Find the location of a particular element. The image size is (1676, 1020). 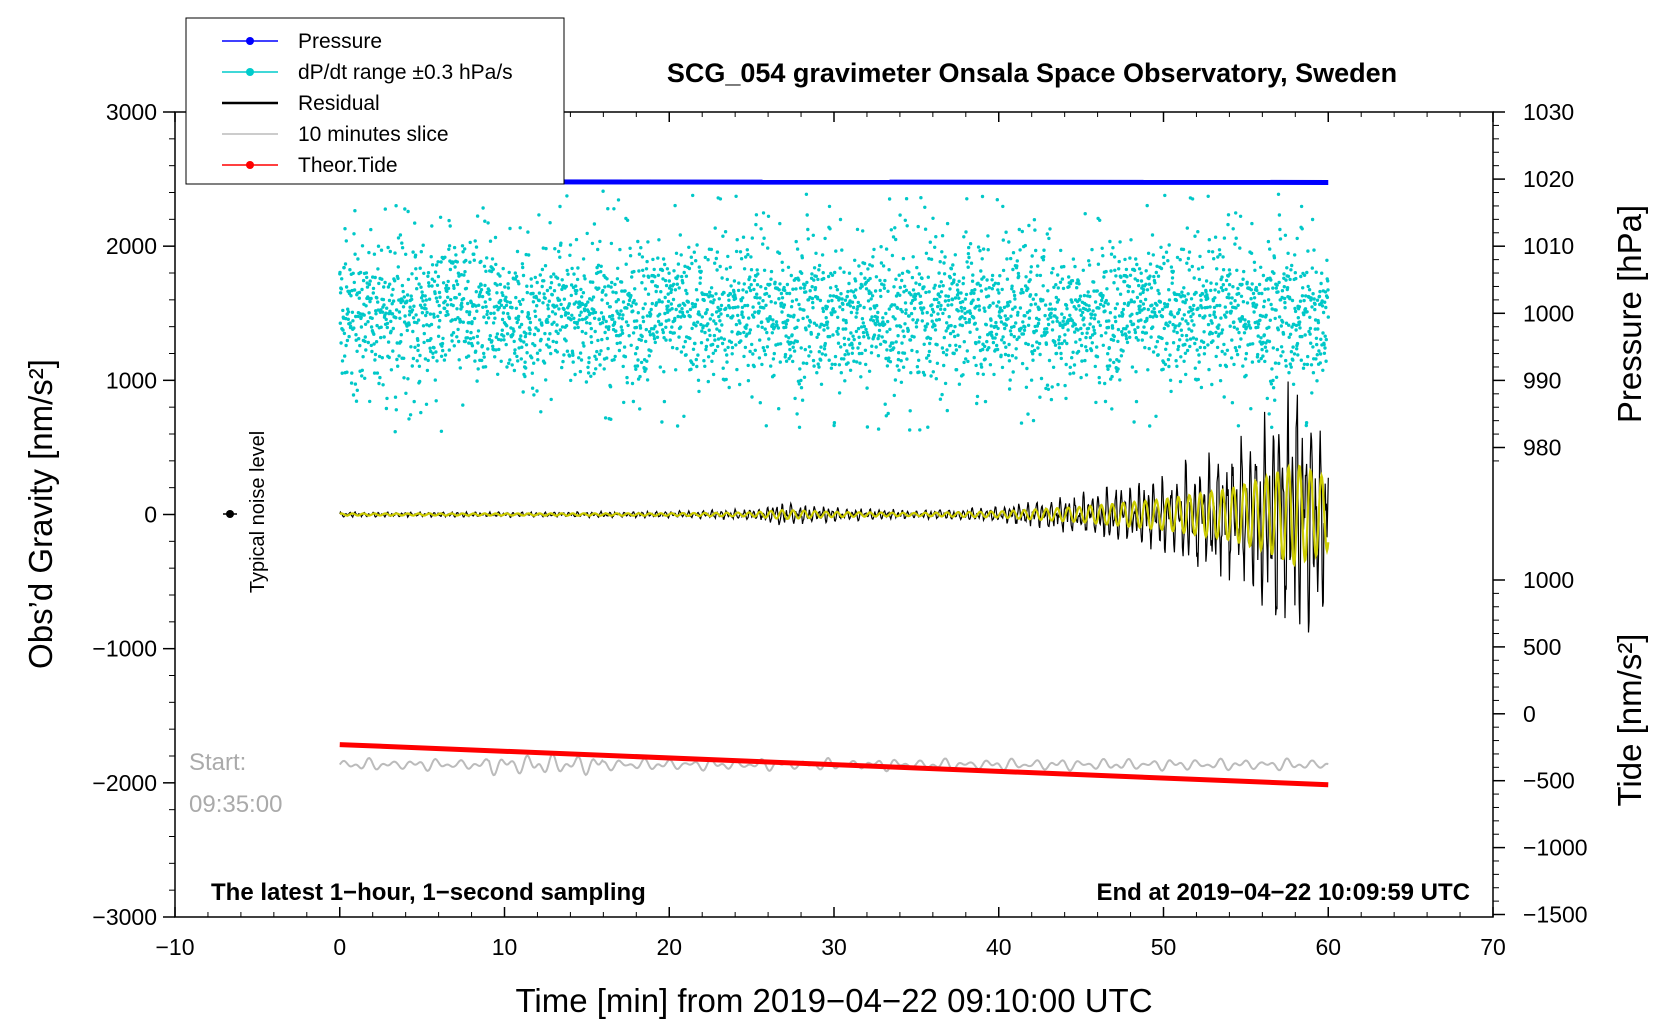

y-tick-label: −2000 is located at coordinates (124, 783).